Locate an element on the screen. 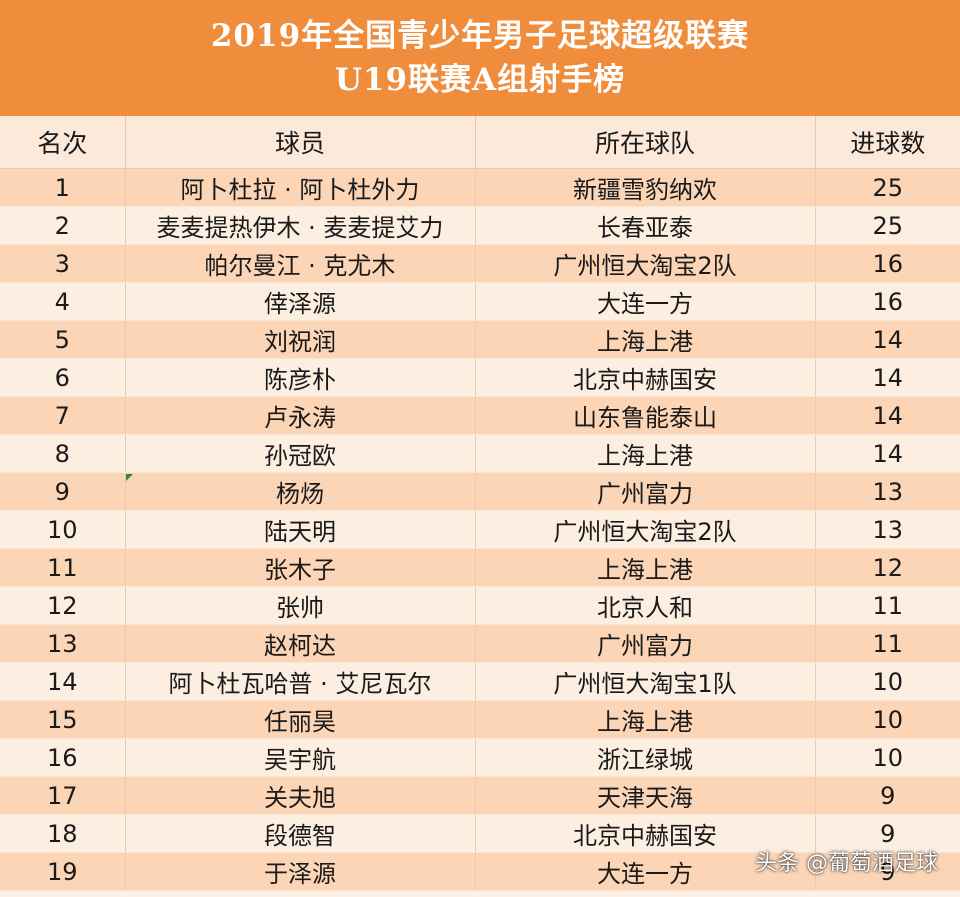 The image size is (960, 897). rank-cell: 14 is located at coordinates (63, 681).